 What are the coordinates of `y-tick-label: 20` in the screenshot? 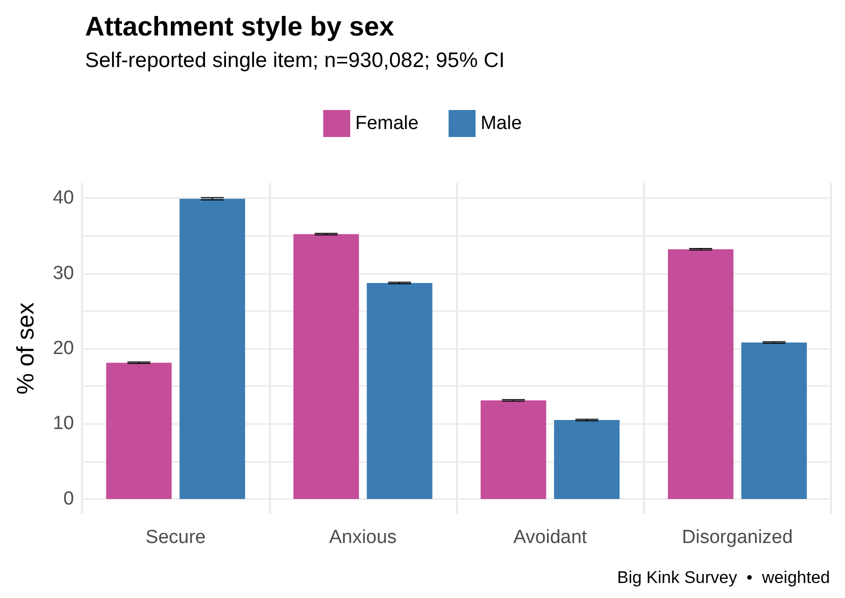 It's located at (63, 348).